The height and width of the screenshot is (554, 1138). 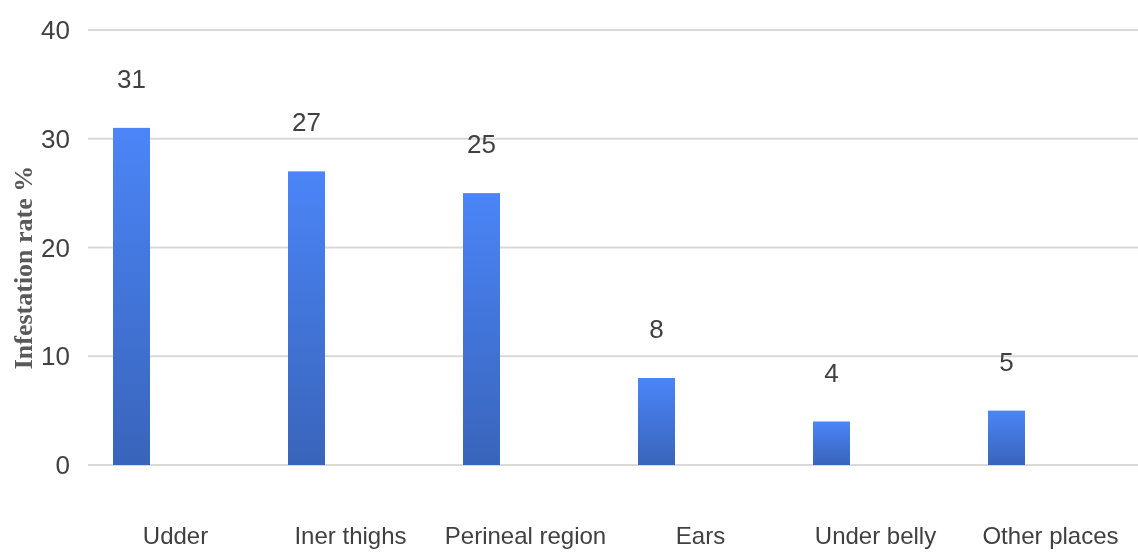 I want to click on x-tick-label: Other places, so click(x=1050, y=535).